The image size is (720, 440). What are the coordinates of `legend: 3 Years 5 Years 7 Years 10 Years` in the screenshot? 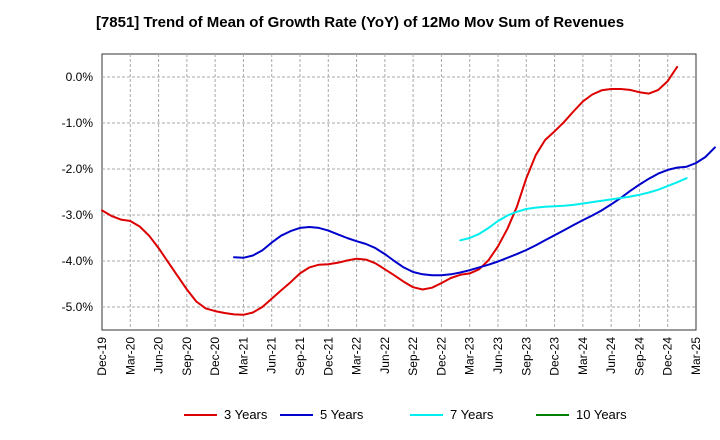 It's located at (405, 414).